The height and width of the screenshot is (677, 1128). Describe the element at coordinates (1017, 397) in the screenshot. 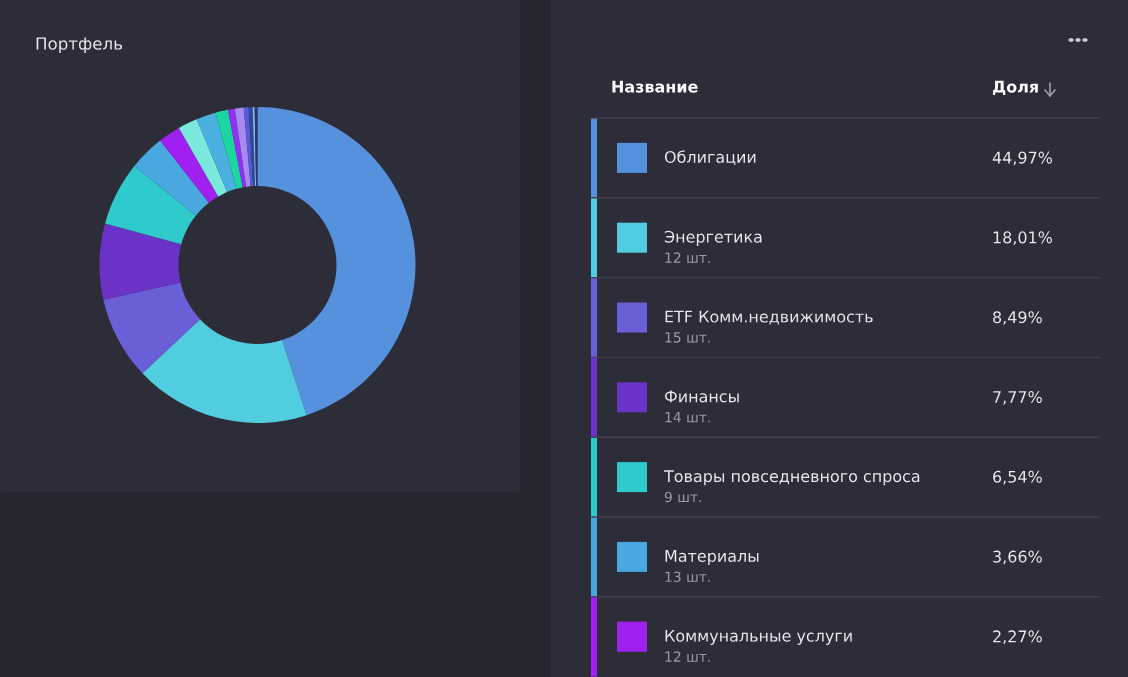

I see `data-label: 7,77%` at that location.